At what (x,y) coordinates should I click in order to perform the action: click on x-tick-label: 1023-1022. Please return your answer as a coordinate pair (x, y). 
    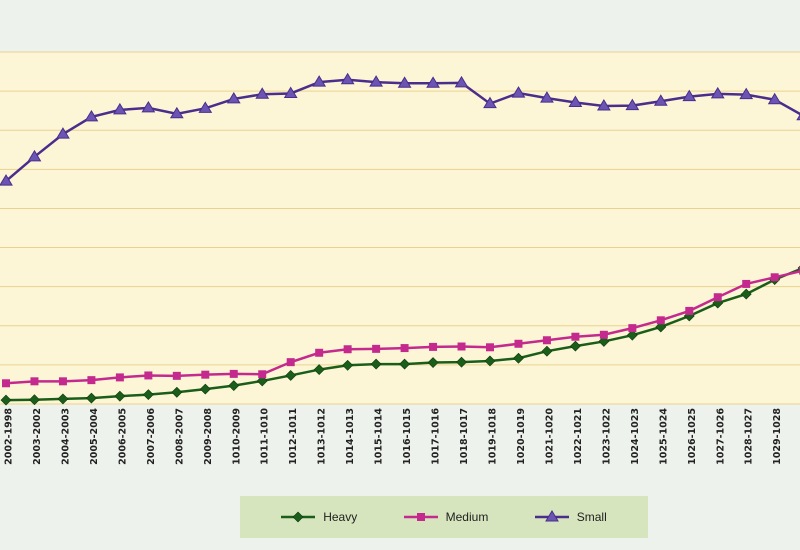
    Looking at the image, I should click on (606, 436).